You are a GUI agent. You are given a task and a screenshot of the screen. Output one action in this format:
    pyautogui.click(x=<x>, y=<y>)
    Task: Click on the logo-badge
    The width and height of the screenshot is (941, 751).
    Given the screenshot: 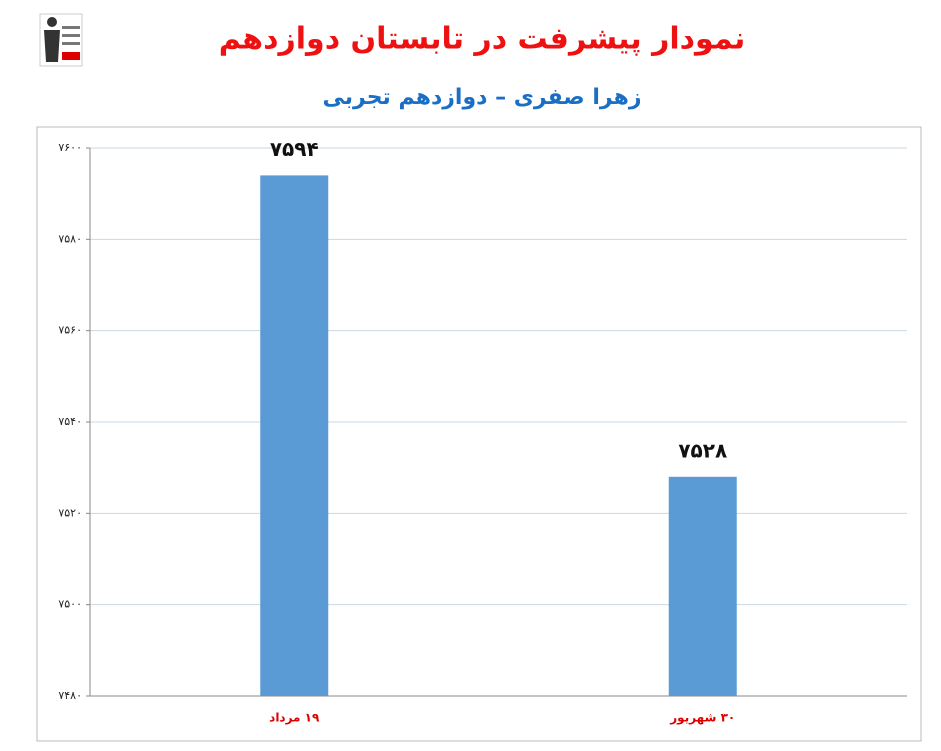 What is the action you would take?
    pyautogui.click(x=71, y=56)
    